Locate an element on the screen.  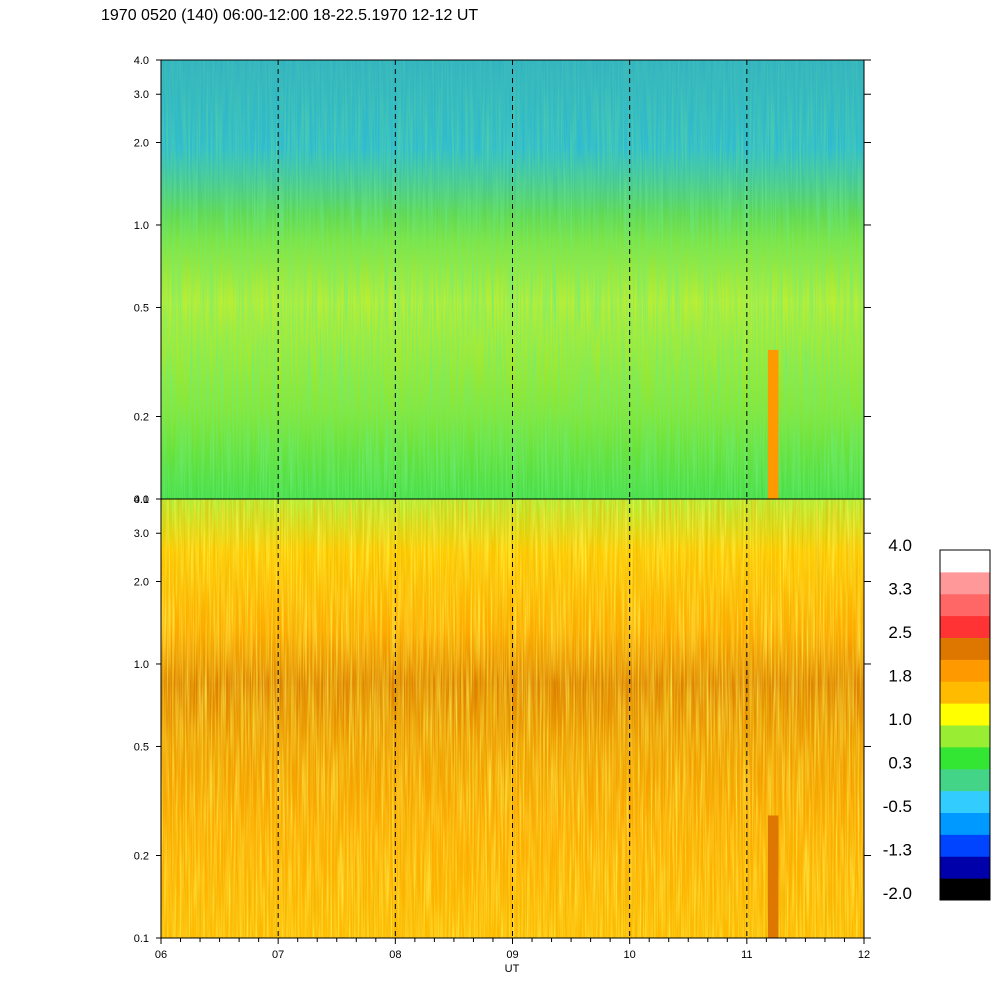
x-tick-label: 07 is located at coordinates (278, 955).